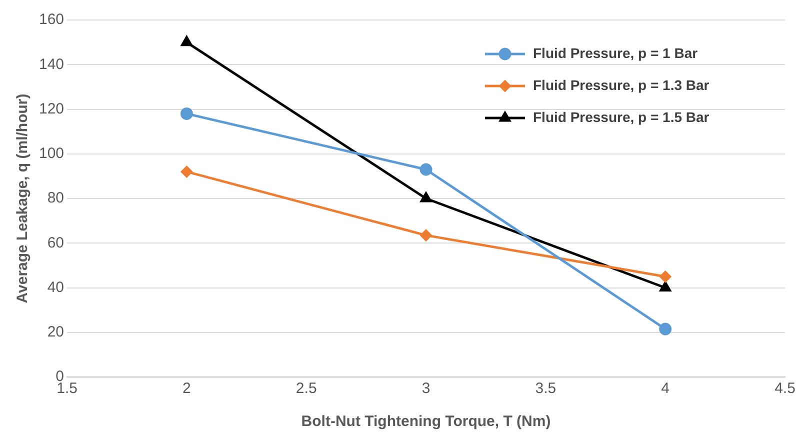  Describe the element at coordinates (186, 389) in the screenshot. I see `x-tick-label: 2` at that location.